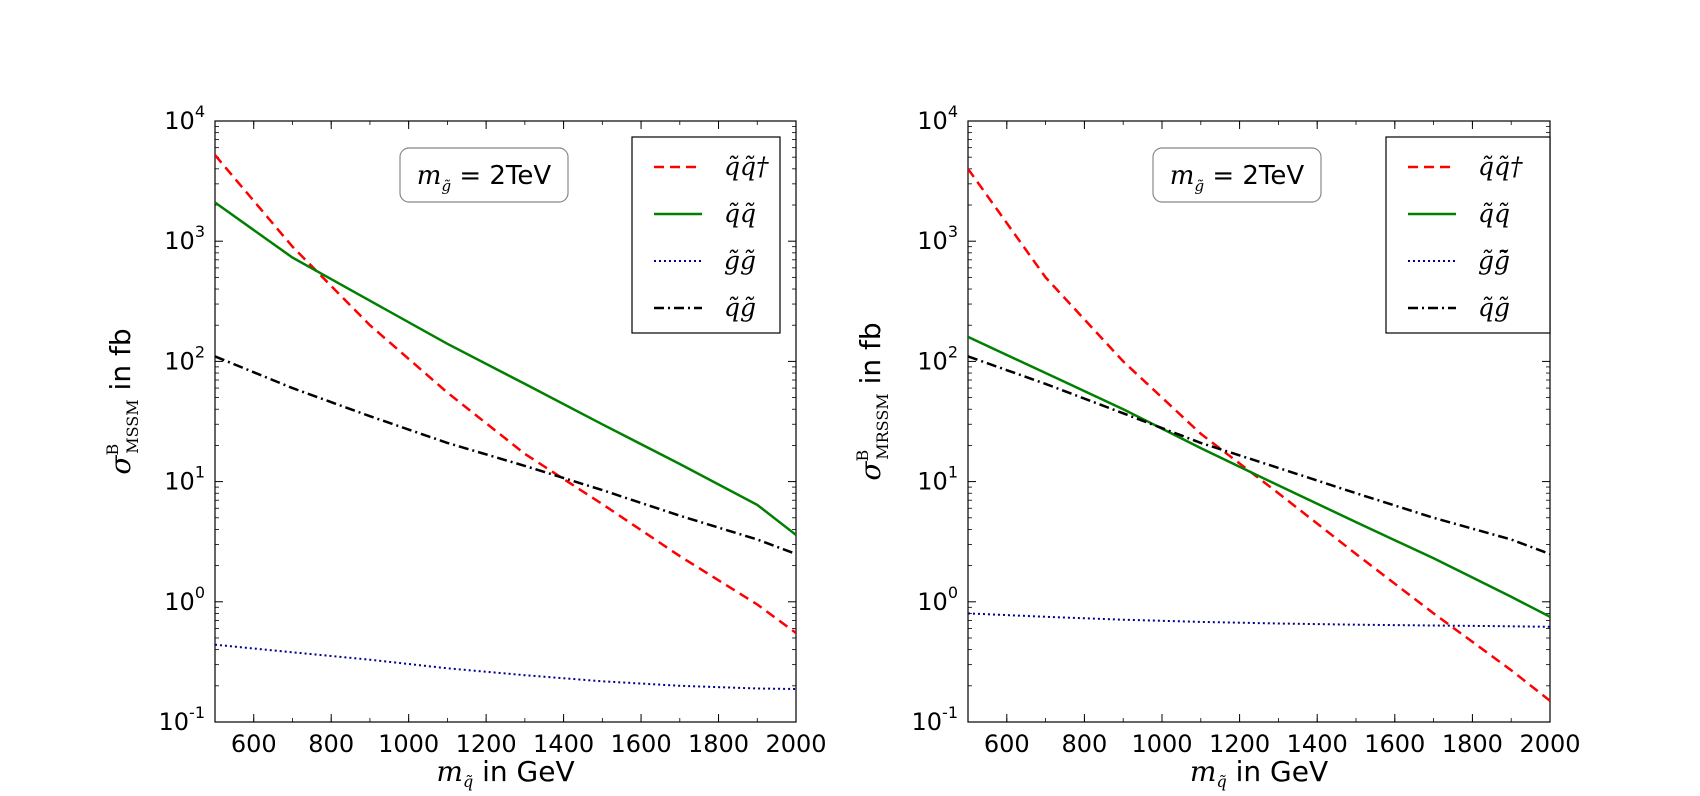  I want to click on x-tick-label: 1600, so click(1394, 744).